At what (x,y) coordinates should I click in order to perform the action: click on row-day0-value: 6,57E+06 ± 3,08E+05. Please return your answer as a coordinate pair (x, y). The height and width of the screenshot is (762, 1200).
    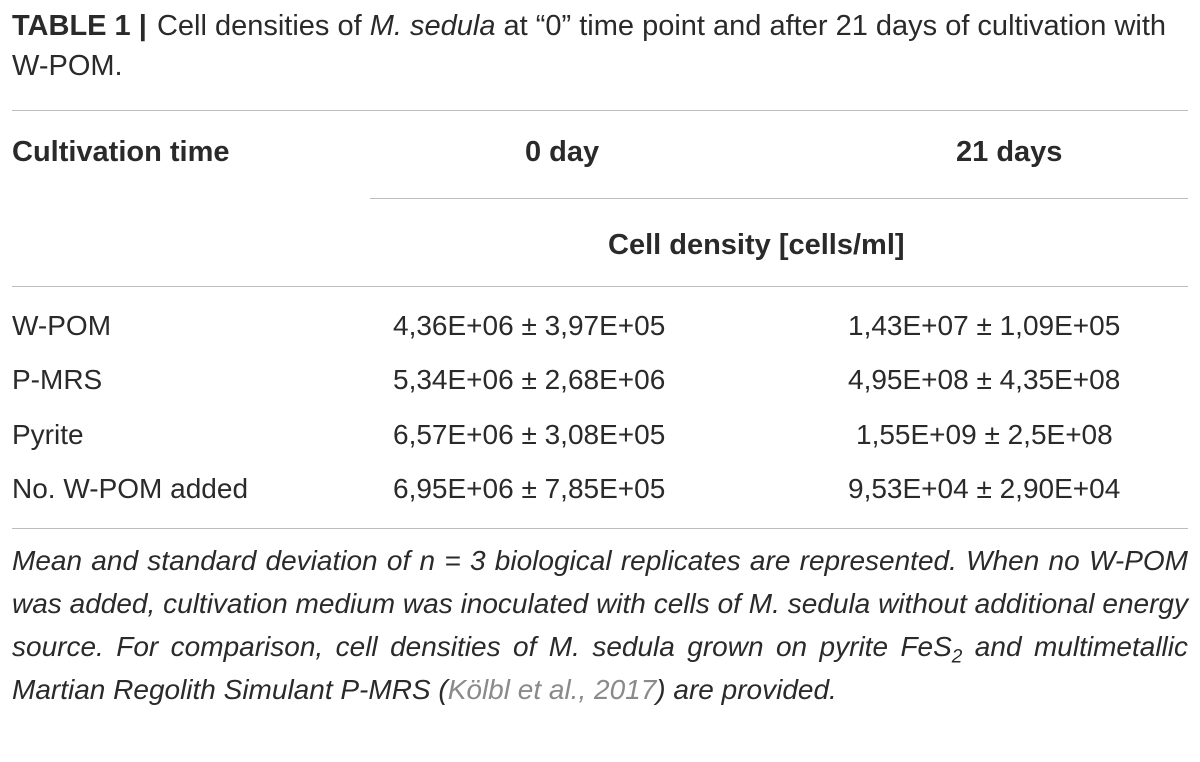
    Looking at the image, I should click on (529, 434).